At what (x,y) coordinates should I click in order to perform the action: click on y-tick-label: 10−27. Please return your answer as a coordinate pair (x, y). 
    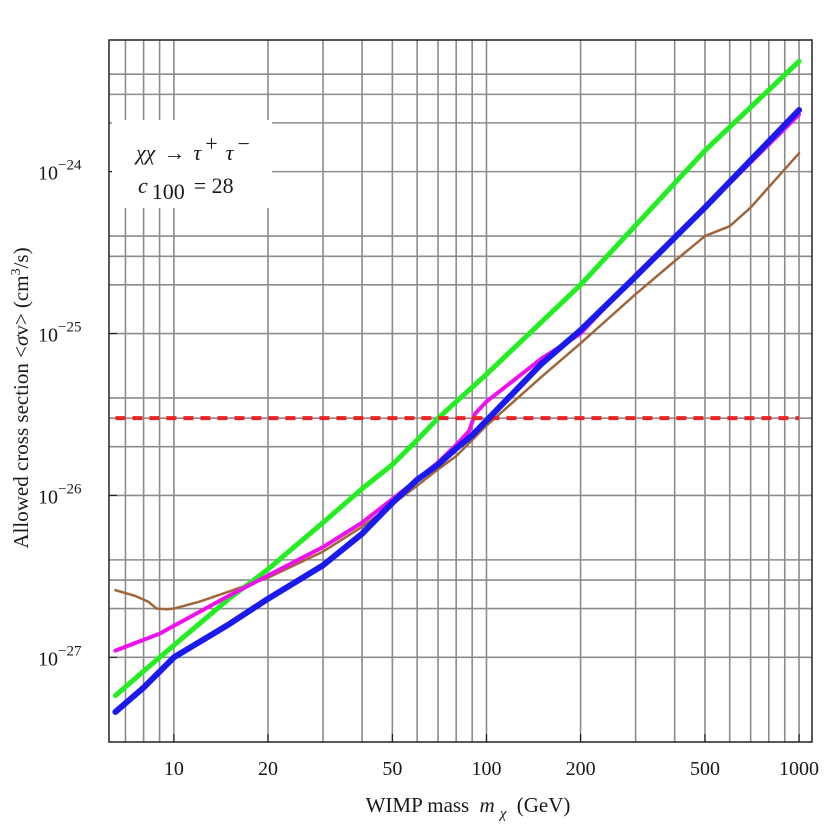
    Looking at the image, I should click on (60, 656).